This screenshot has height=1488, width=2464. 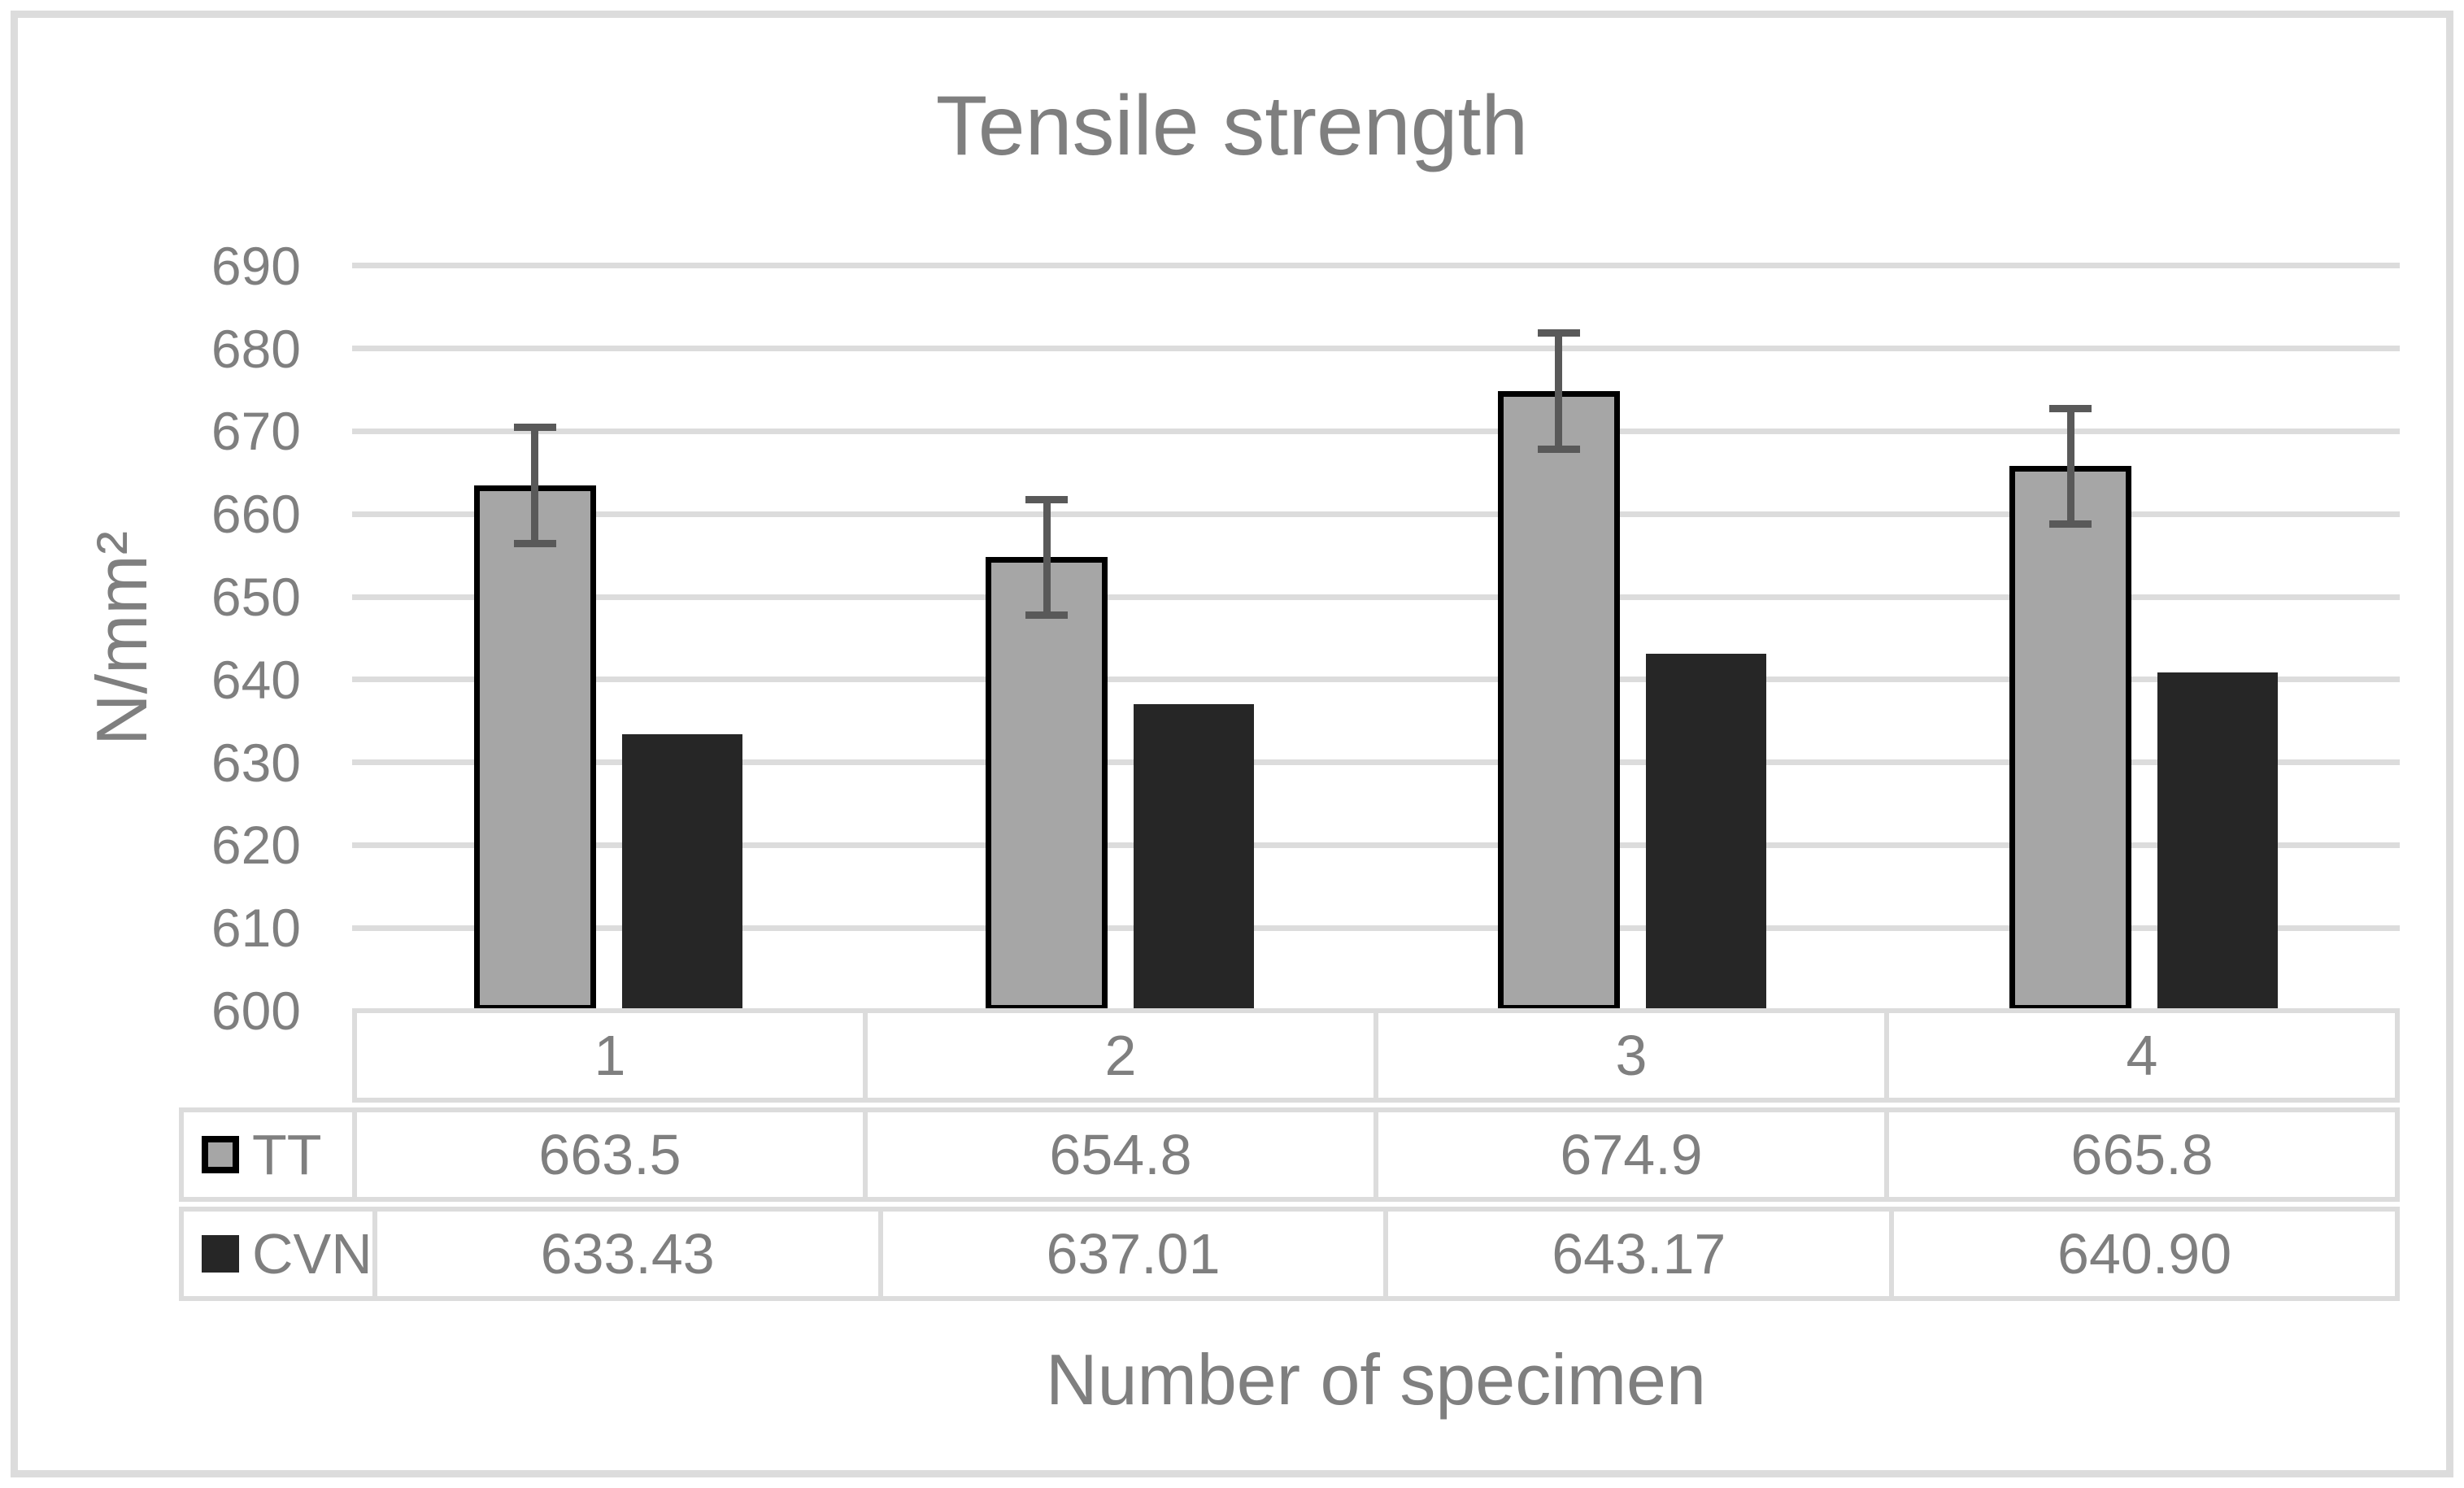 I want to click on category-cell-4: 4, so click(x=2139, y=1055).